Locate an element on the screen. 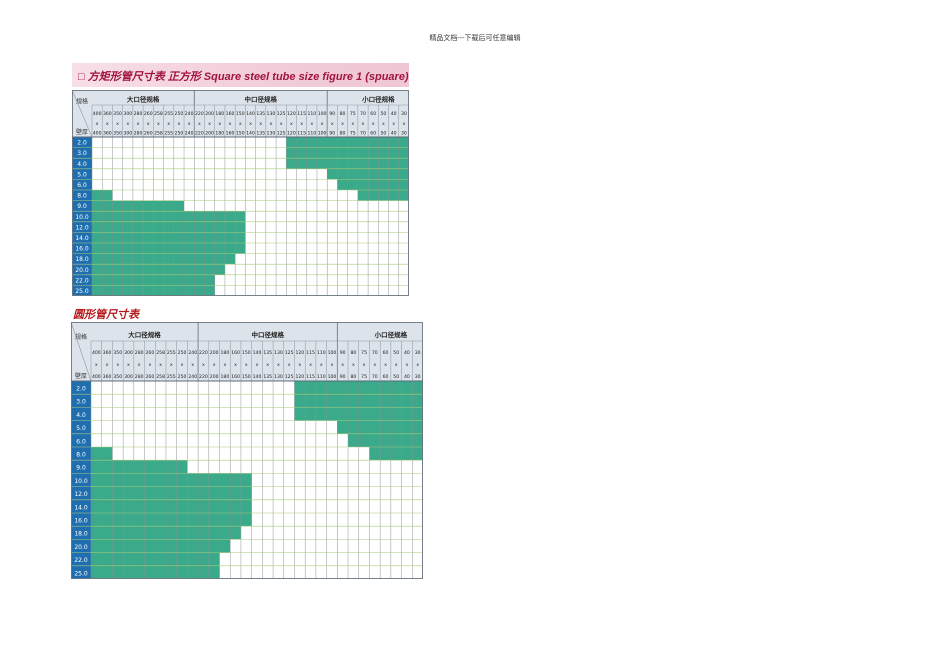 This screenshot has height=672, width=950. column-header-top: 130 is located at coordinates (271, 114).